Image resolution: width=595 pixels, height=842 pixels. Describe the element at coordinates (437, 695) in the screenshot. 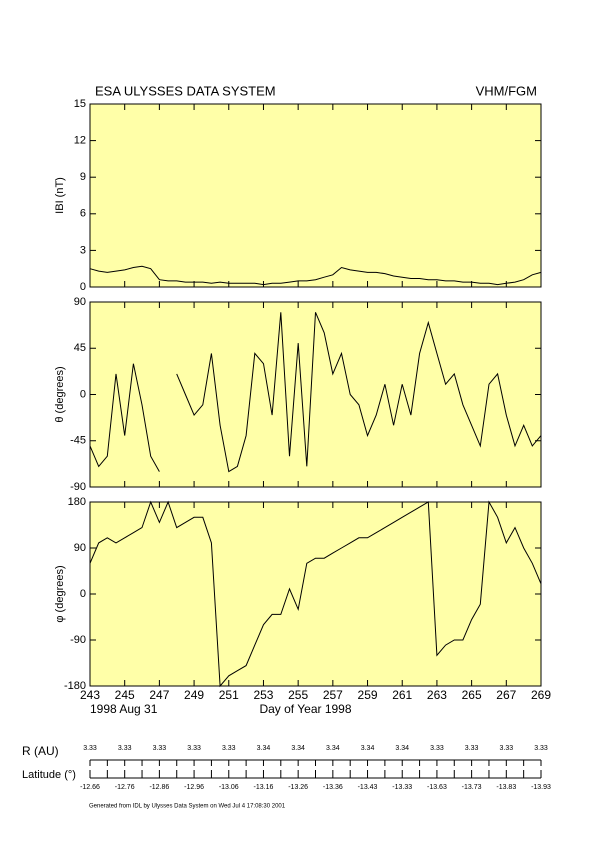

I see `x-tick-label: 263` at that location.